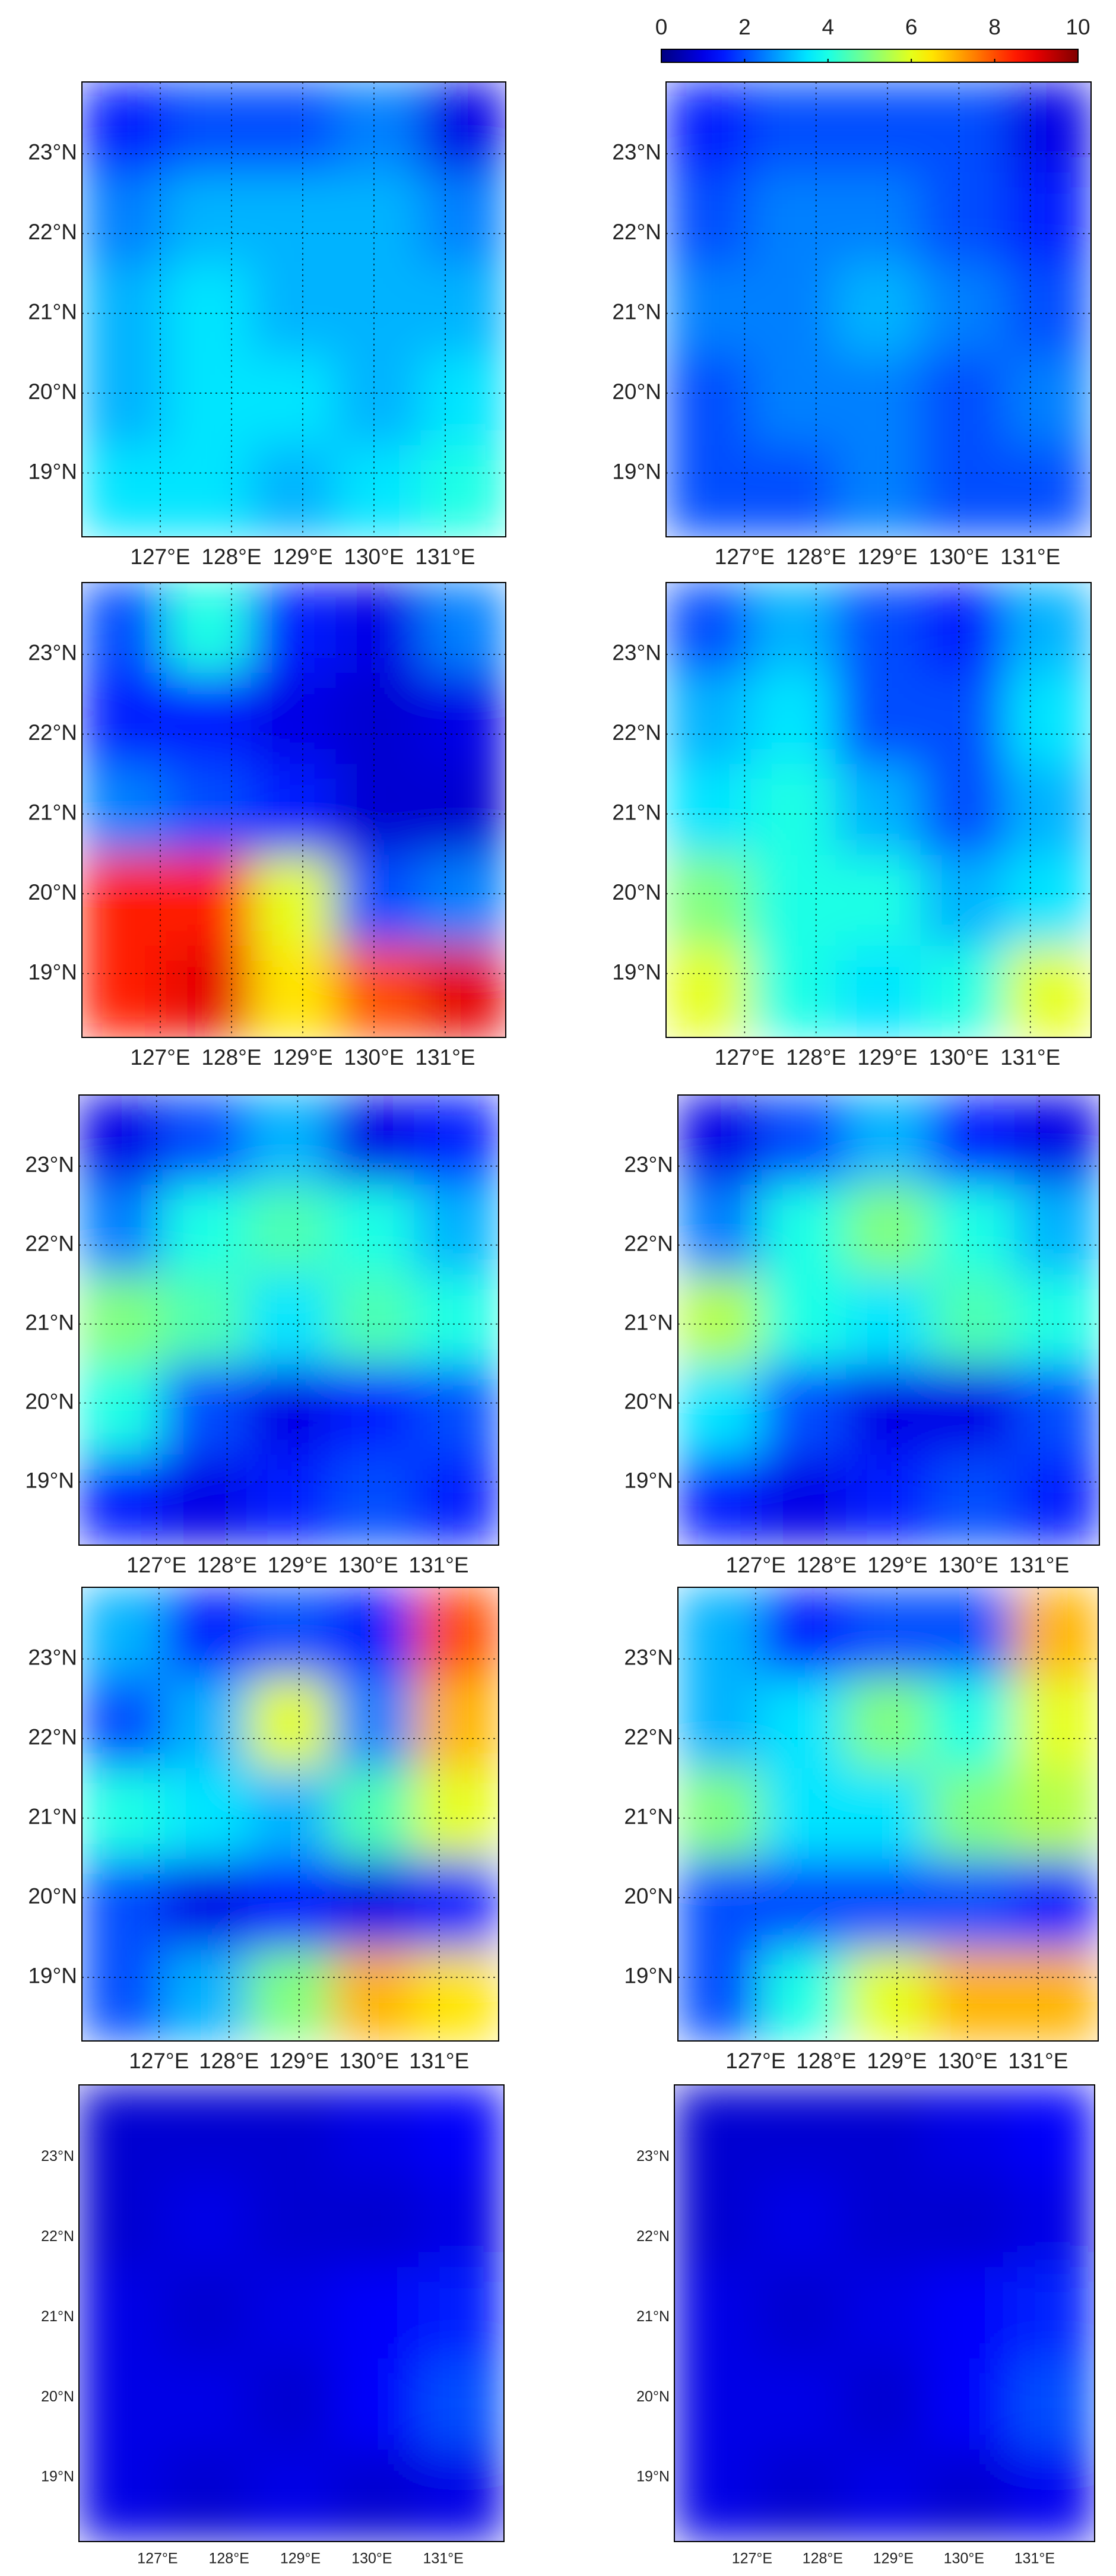 The width and height of the screenshot is (1116, 2576). Describe the element at coordinates (1030, 557) in the screenshot. I see `lon-tick-label: 131°E` at that location.